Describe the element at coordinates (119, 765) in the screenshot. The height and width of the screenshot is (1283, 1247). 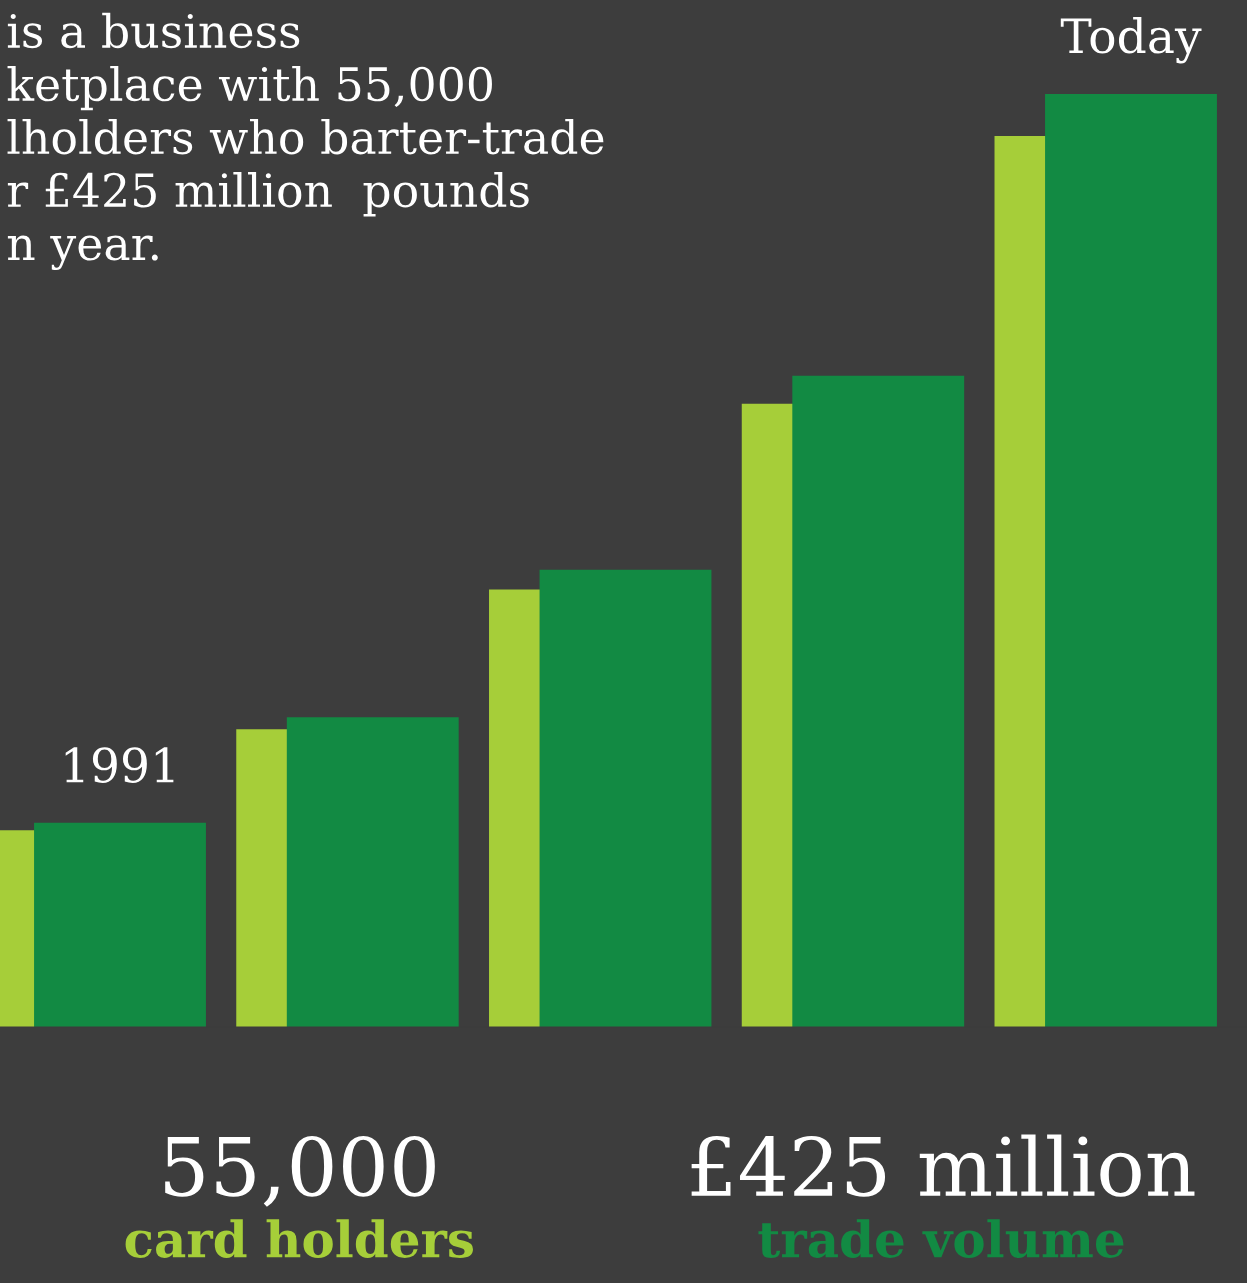
I see `x-tick-label: 1991` at that location.